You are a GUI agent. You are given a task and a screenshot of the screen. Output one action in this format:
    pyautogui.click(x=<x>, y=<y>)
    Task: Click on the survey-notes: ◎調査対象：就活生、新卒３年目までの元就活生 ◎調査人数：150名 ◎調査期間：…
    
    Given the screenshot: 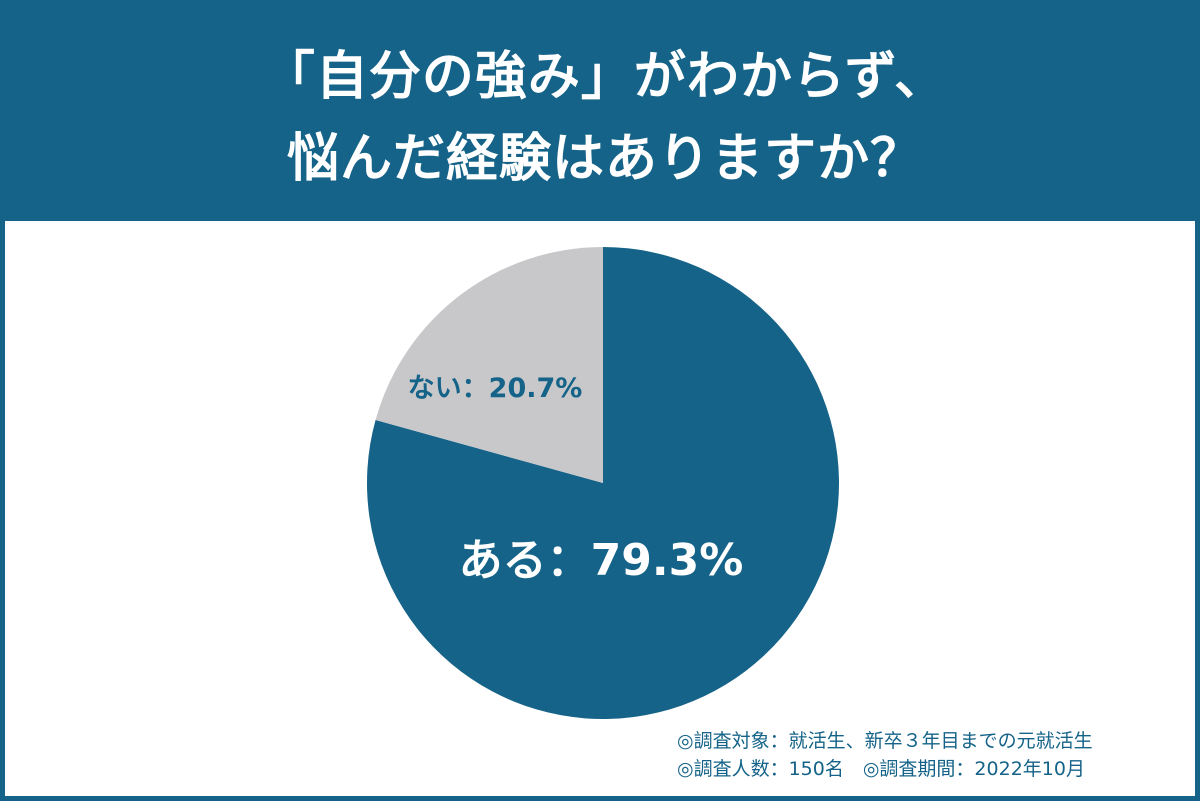 What is the action you would take?
    pyautogui.click(x=937, y=755)
    